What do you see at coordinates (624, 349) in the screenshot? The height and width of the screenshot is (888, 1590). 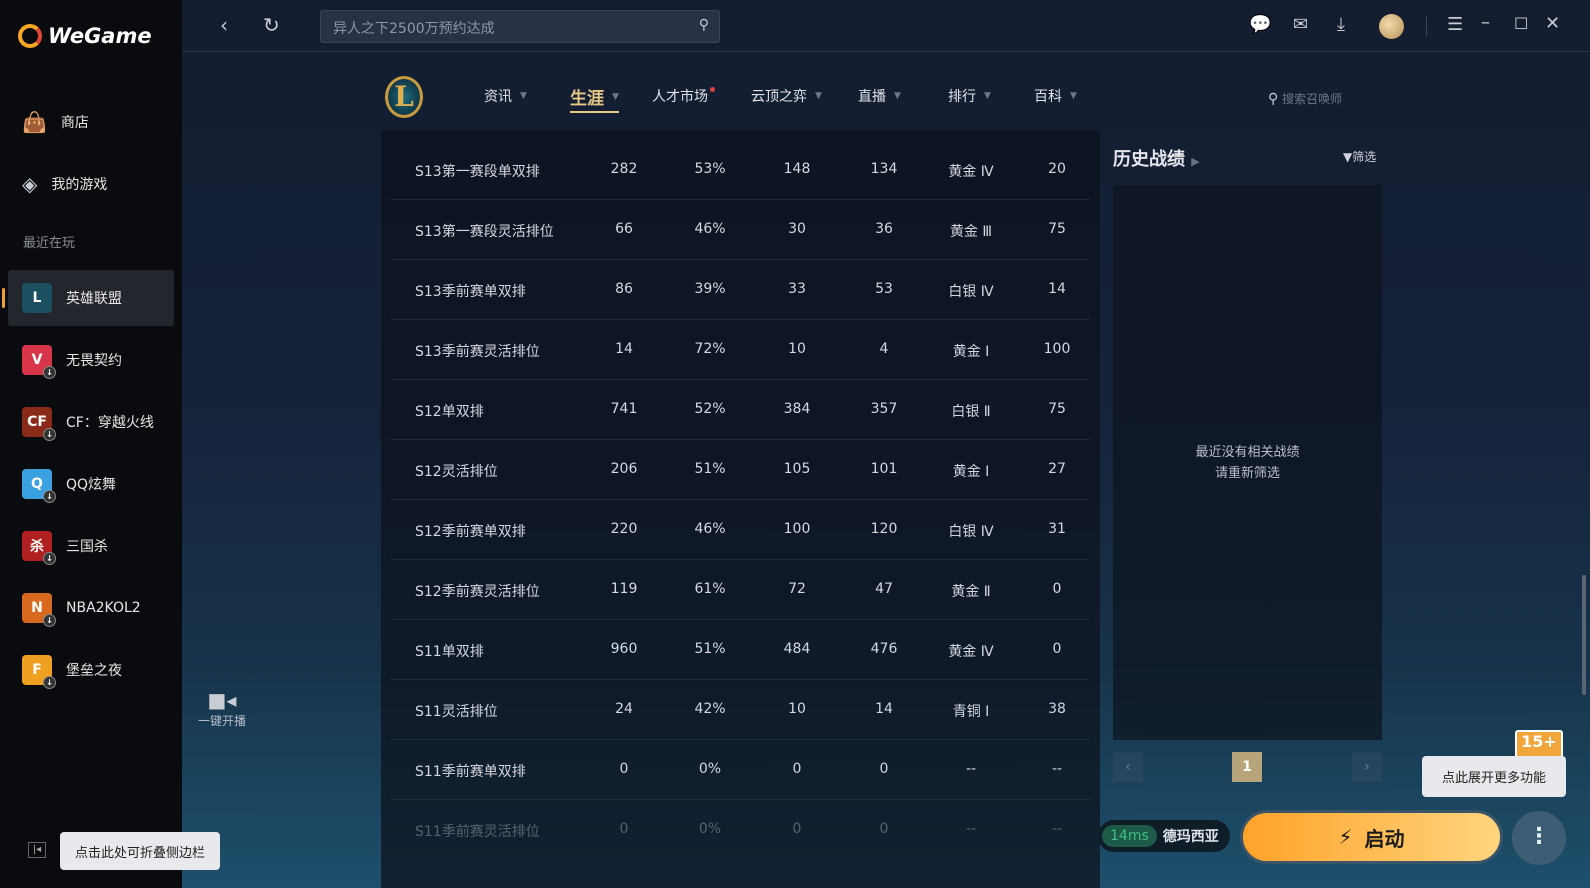 I see `table-cell: 14` at bounding box center [624, 349].